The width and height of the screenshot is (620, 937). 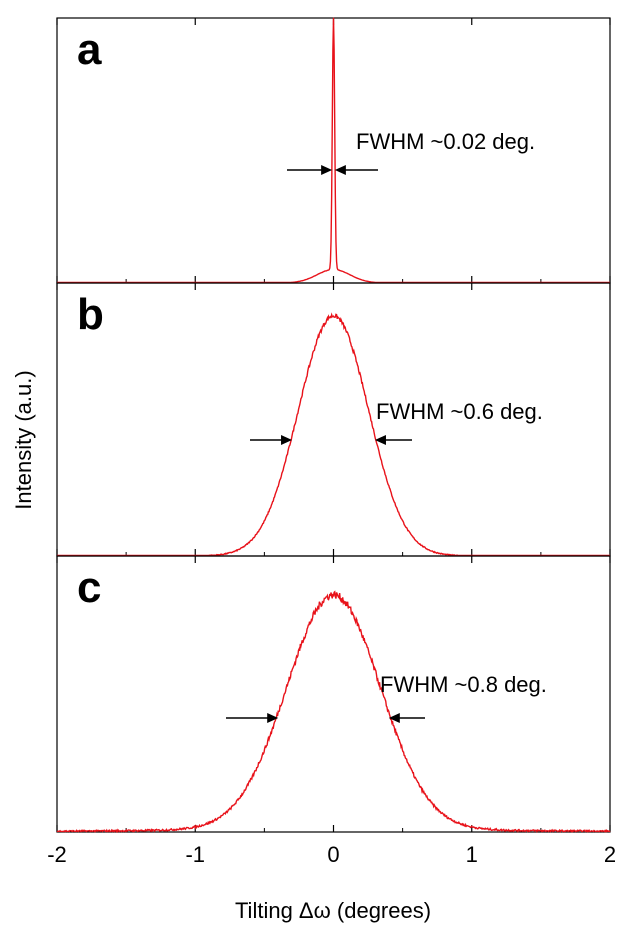 What do you see at coordinates (252, 718) in the screenshot?
I see `fwhm-arrow-left-c` at bounding box center [252, 718].